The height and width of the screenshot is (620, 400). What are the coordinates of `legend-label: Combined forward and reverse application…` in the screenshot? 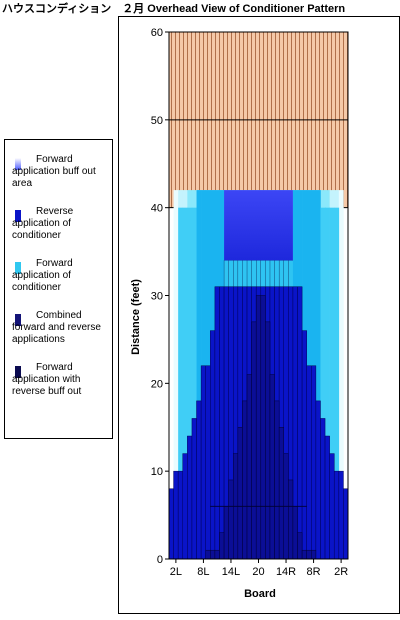 It's located at (56, 327).